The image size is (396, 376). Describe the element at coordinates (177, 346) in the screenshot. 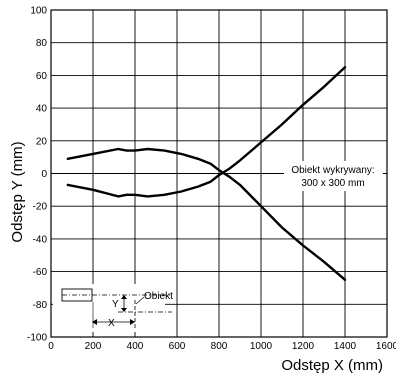

I see `x-tick-label: 600` at that location.